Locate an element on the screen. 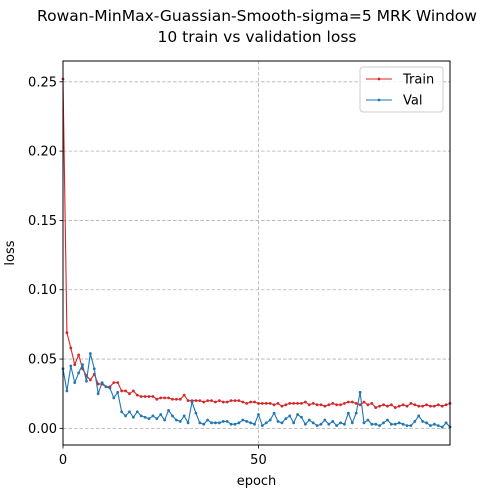 The image size is (500, 500). x-axis-label: epoch is located at coordinates (257, 481).